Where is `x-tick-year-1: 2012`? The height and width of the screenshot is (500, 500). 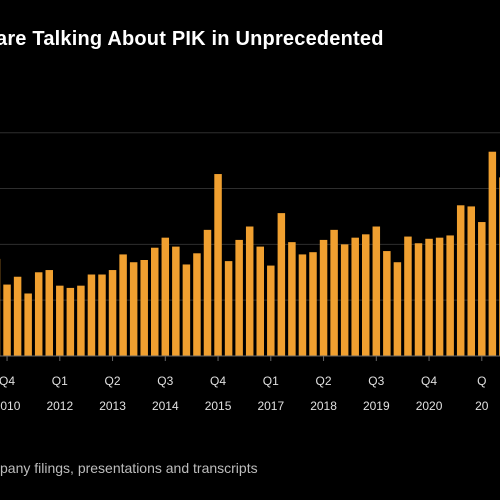
x-tick-year-1: 2012 is located at coordinates (59, 406).